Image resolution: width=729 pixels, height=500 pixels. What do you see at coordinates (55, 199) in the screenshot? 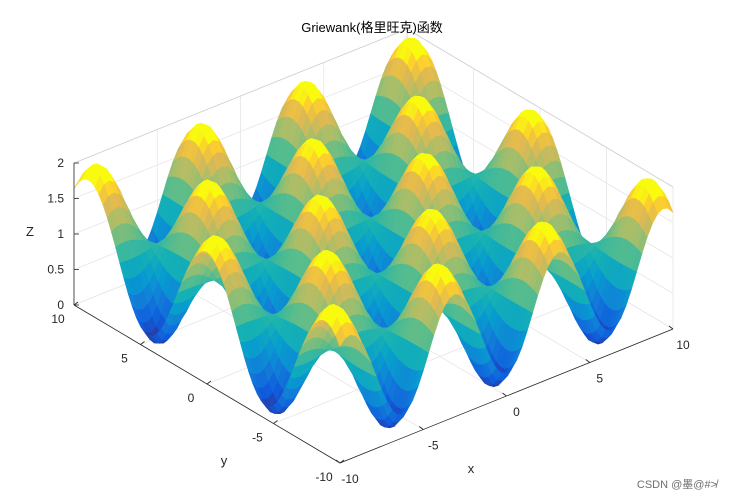
I see `z-tick-label: 1.5` at bounding box center [55, 199].